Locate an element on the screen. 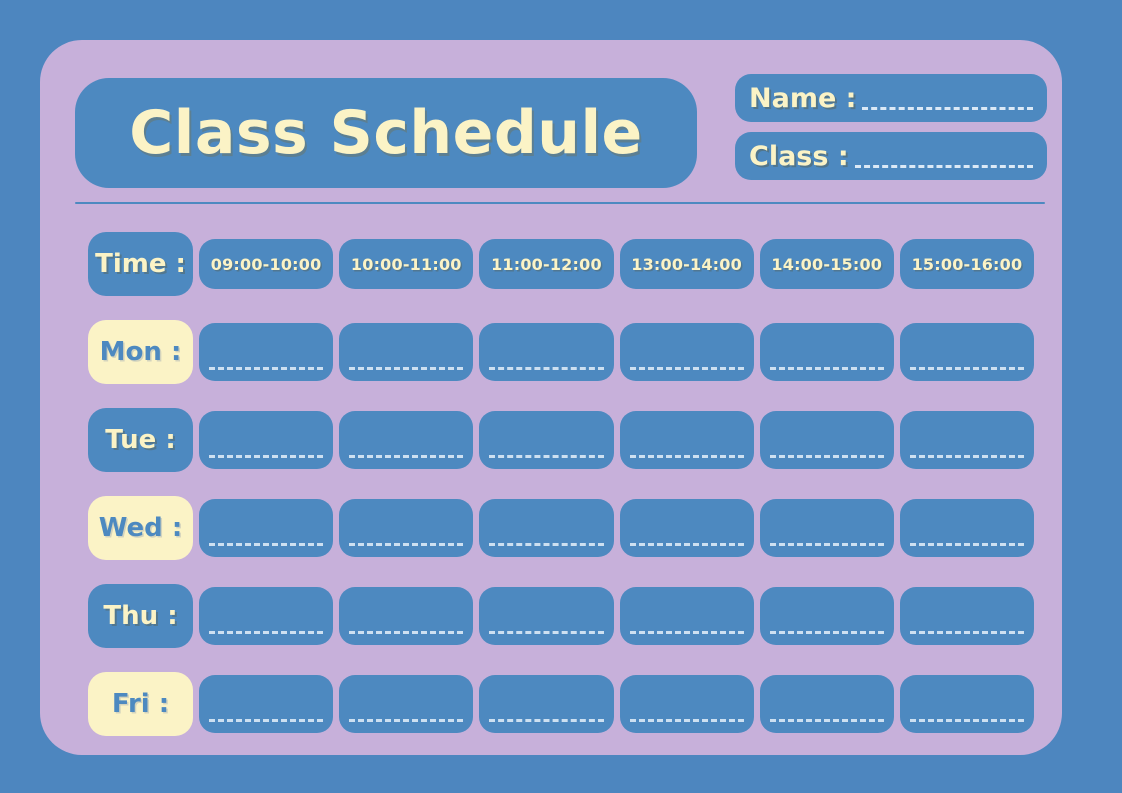 The height and width of the screenshot is (793, 1122). class-label: Class : is located at coordinates (799, 156).